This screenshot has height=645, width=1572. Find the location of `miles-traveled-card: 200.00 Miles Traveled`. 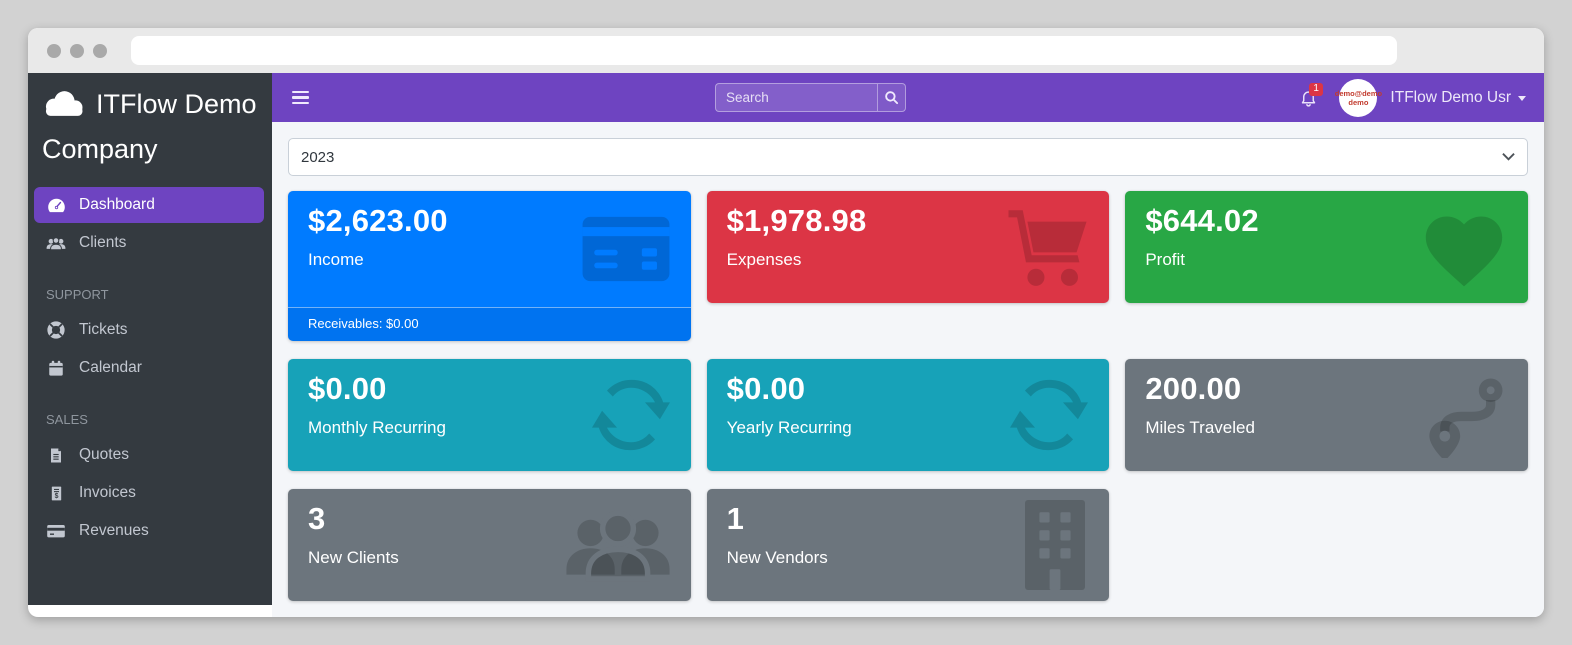

miles-traveled-card: 200.00 Miles Traveled is located at coordinates (1327, 415).